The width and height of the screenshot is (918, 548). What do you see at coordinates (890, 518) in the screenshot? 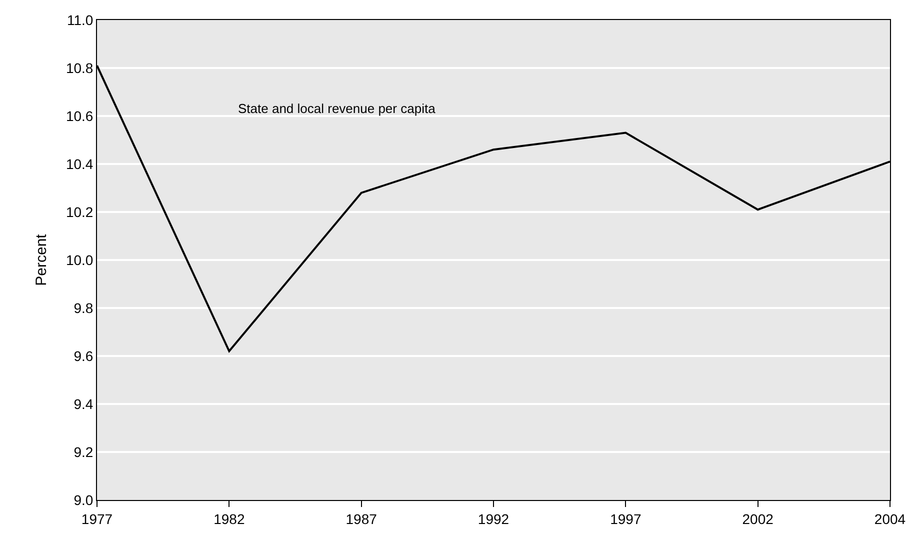
I see `x-tick-label: 2004` at bounding box center [890, 518].